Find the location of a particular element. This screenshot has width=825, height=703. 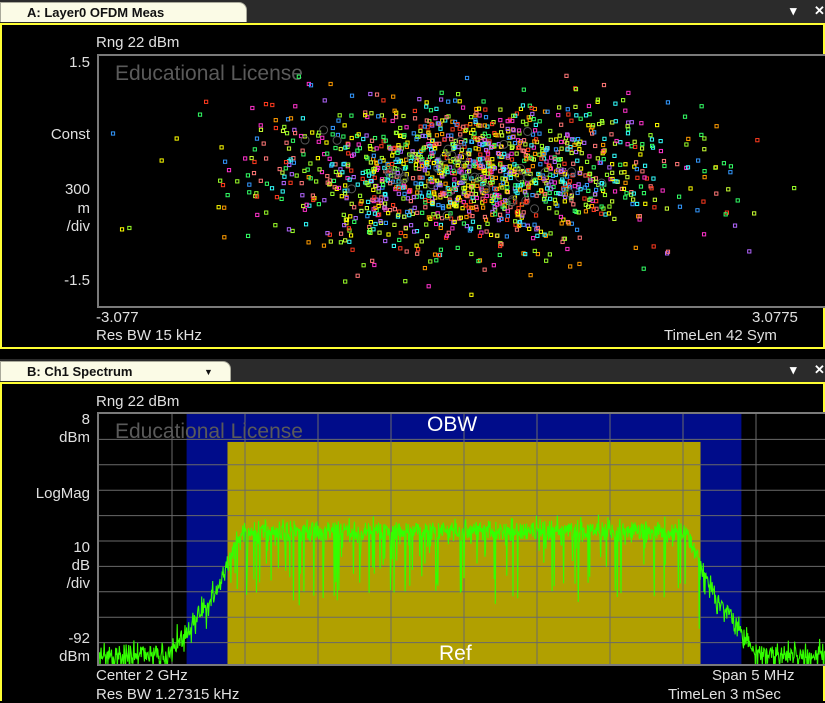

tab-ch1-spectrum: B: Ch1 Spectrum ▼ is located at coordinates (115, 371).